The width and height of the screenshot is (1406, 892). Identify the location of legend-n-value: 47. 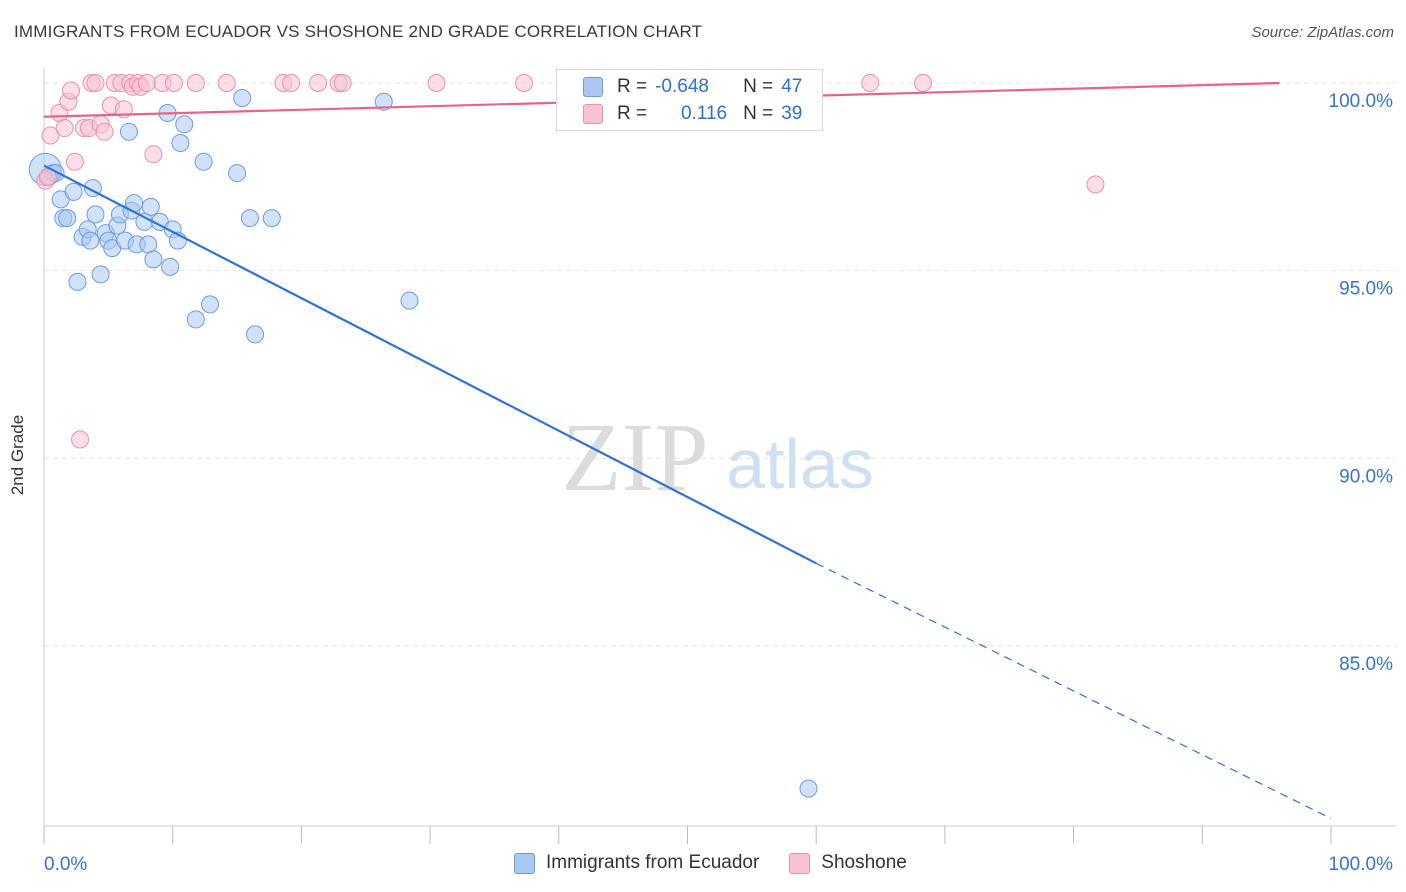
(792, 86).